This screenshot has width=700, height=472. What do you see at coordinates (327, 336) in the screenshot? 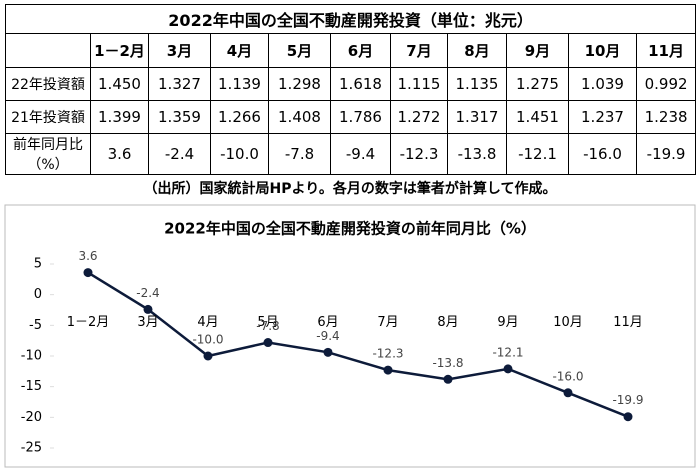
I see `data-label: -9.4` at bounding box center [327, 336].